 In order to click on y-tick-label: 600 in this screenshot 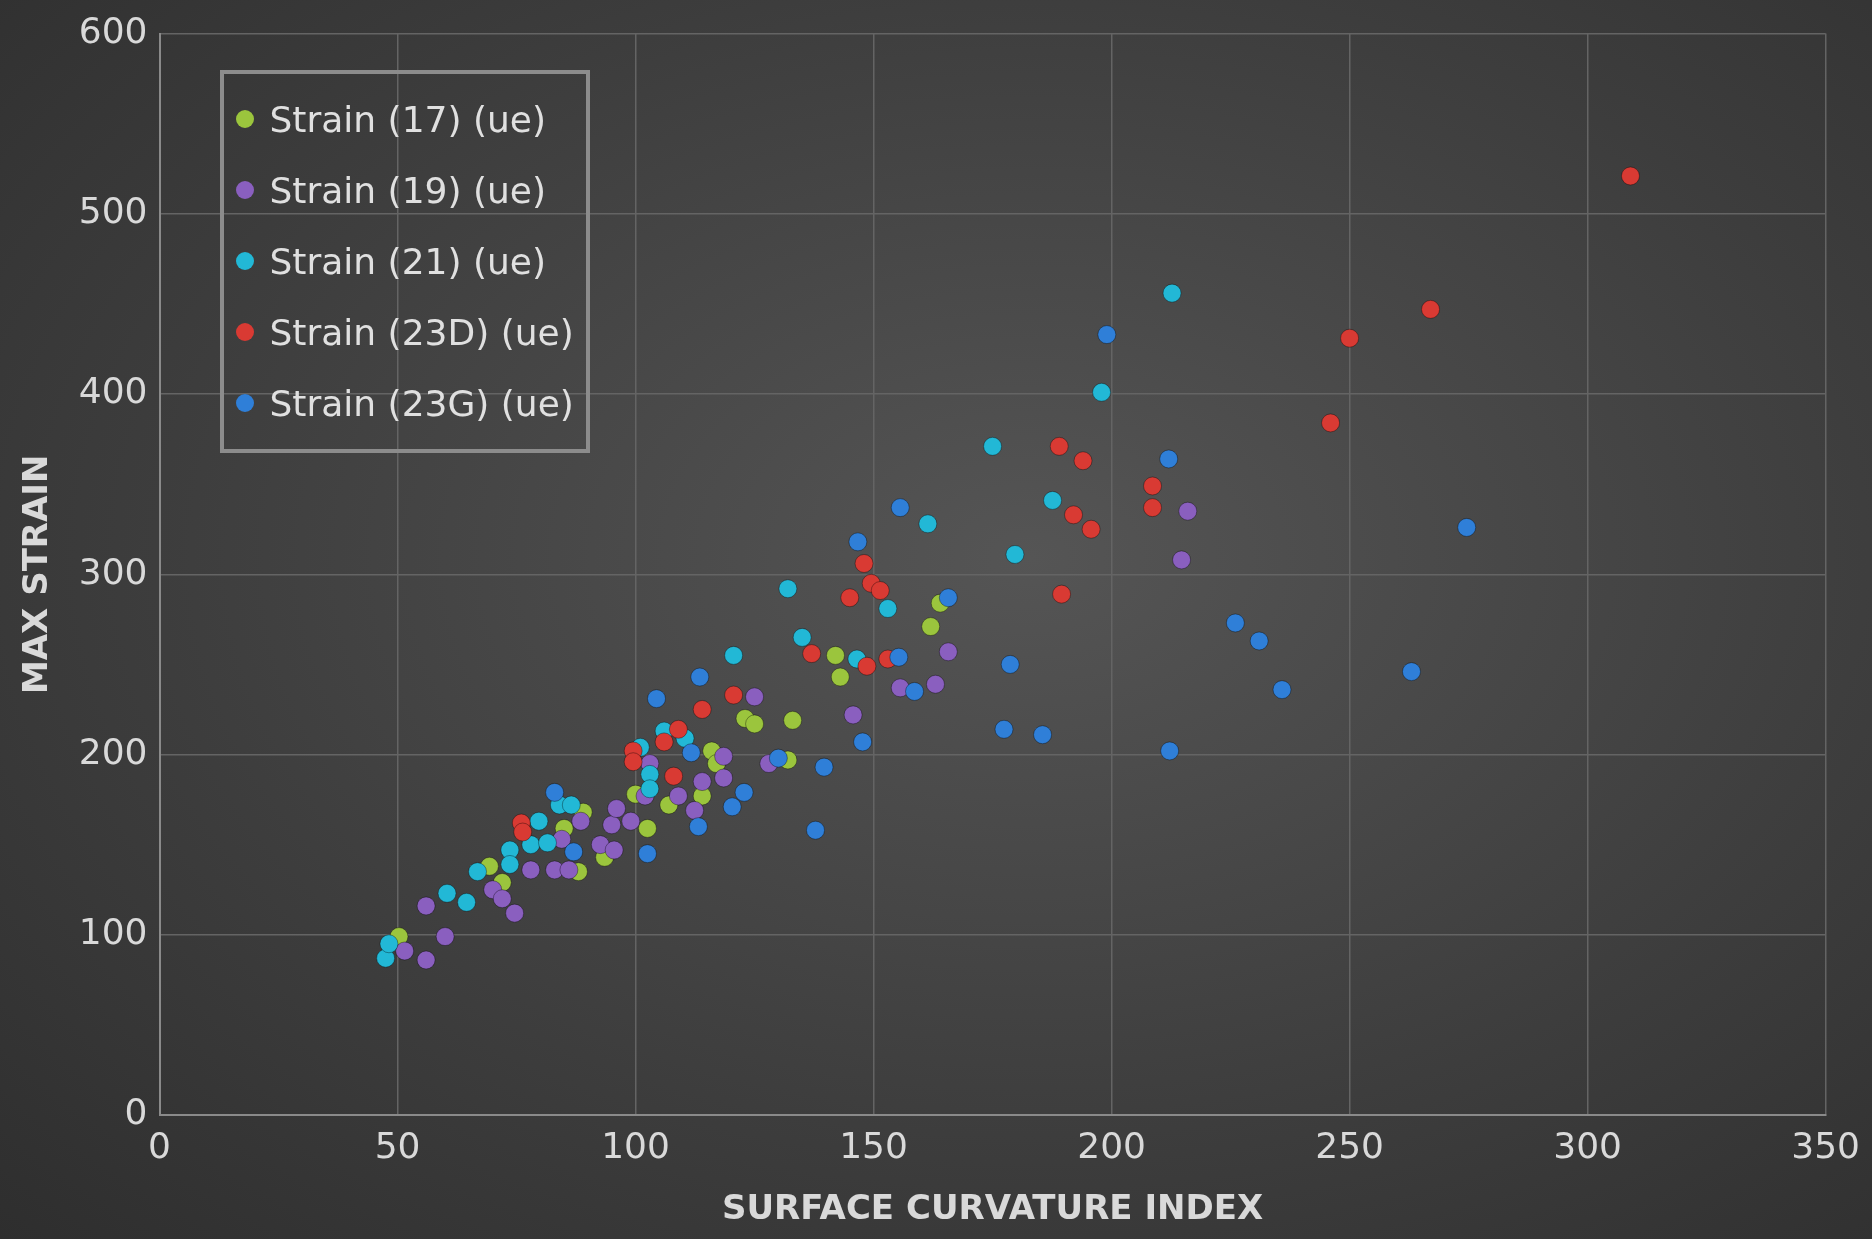, I will do `click(113, 30)`.